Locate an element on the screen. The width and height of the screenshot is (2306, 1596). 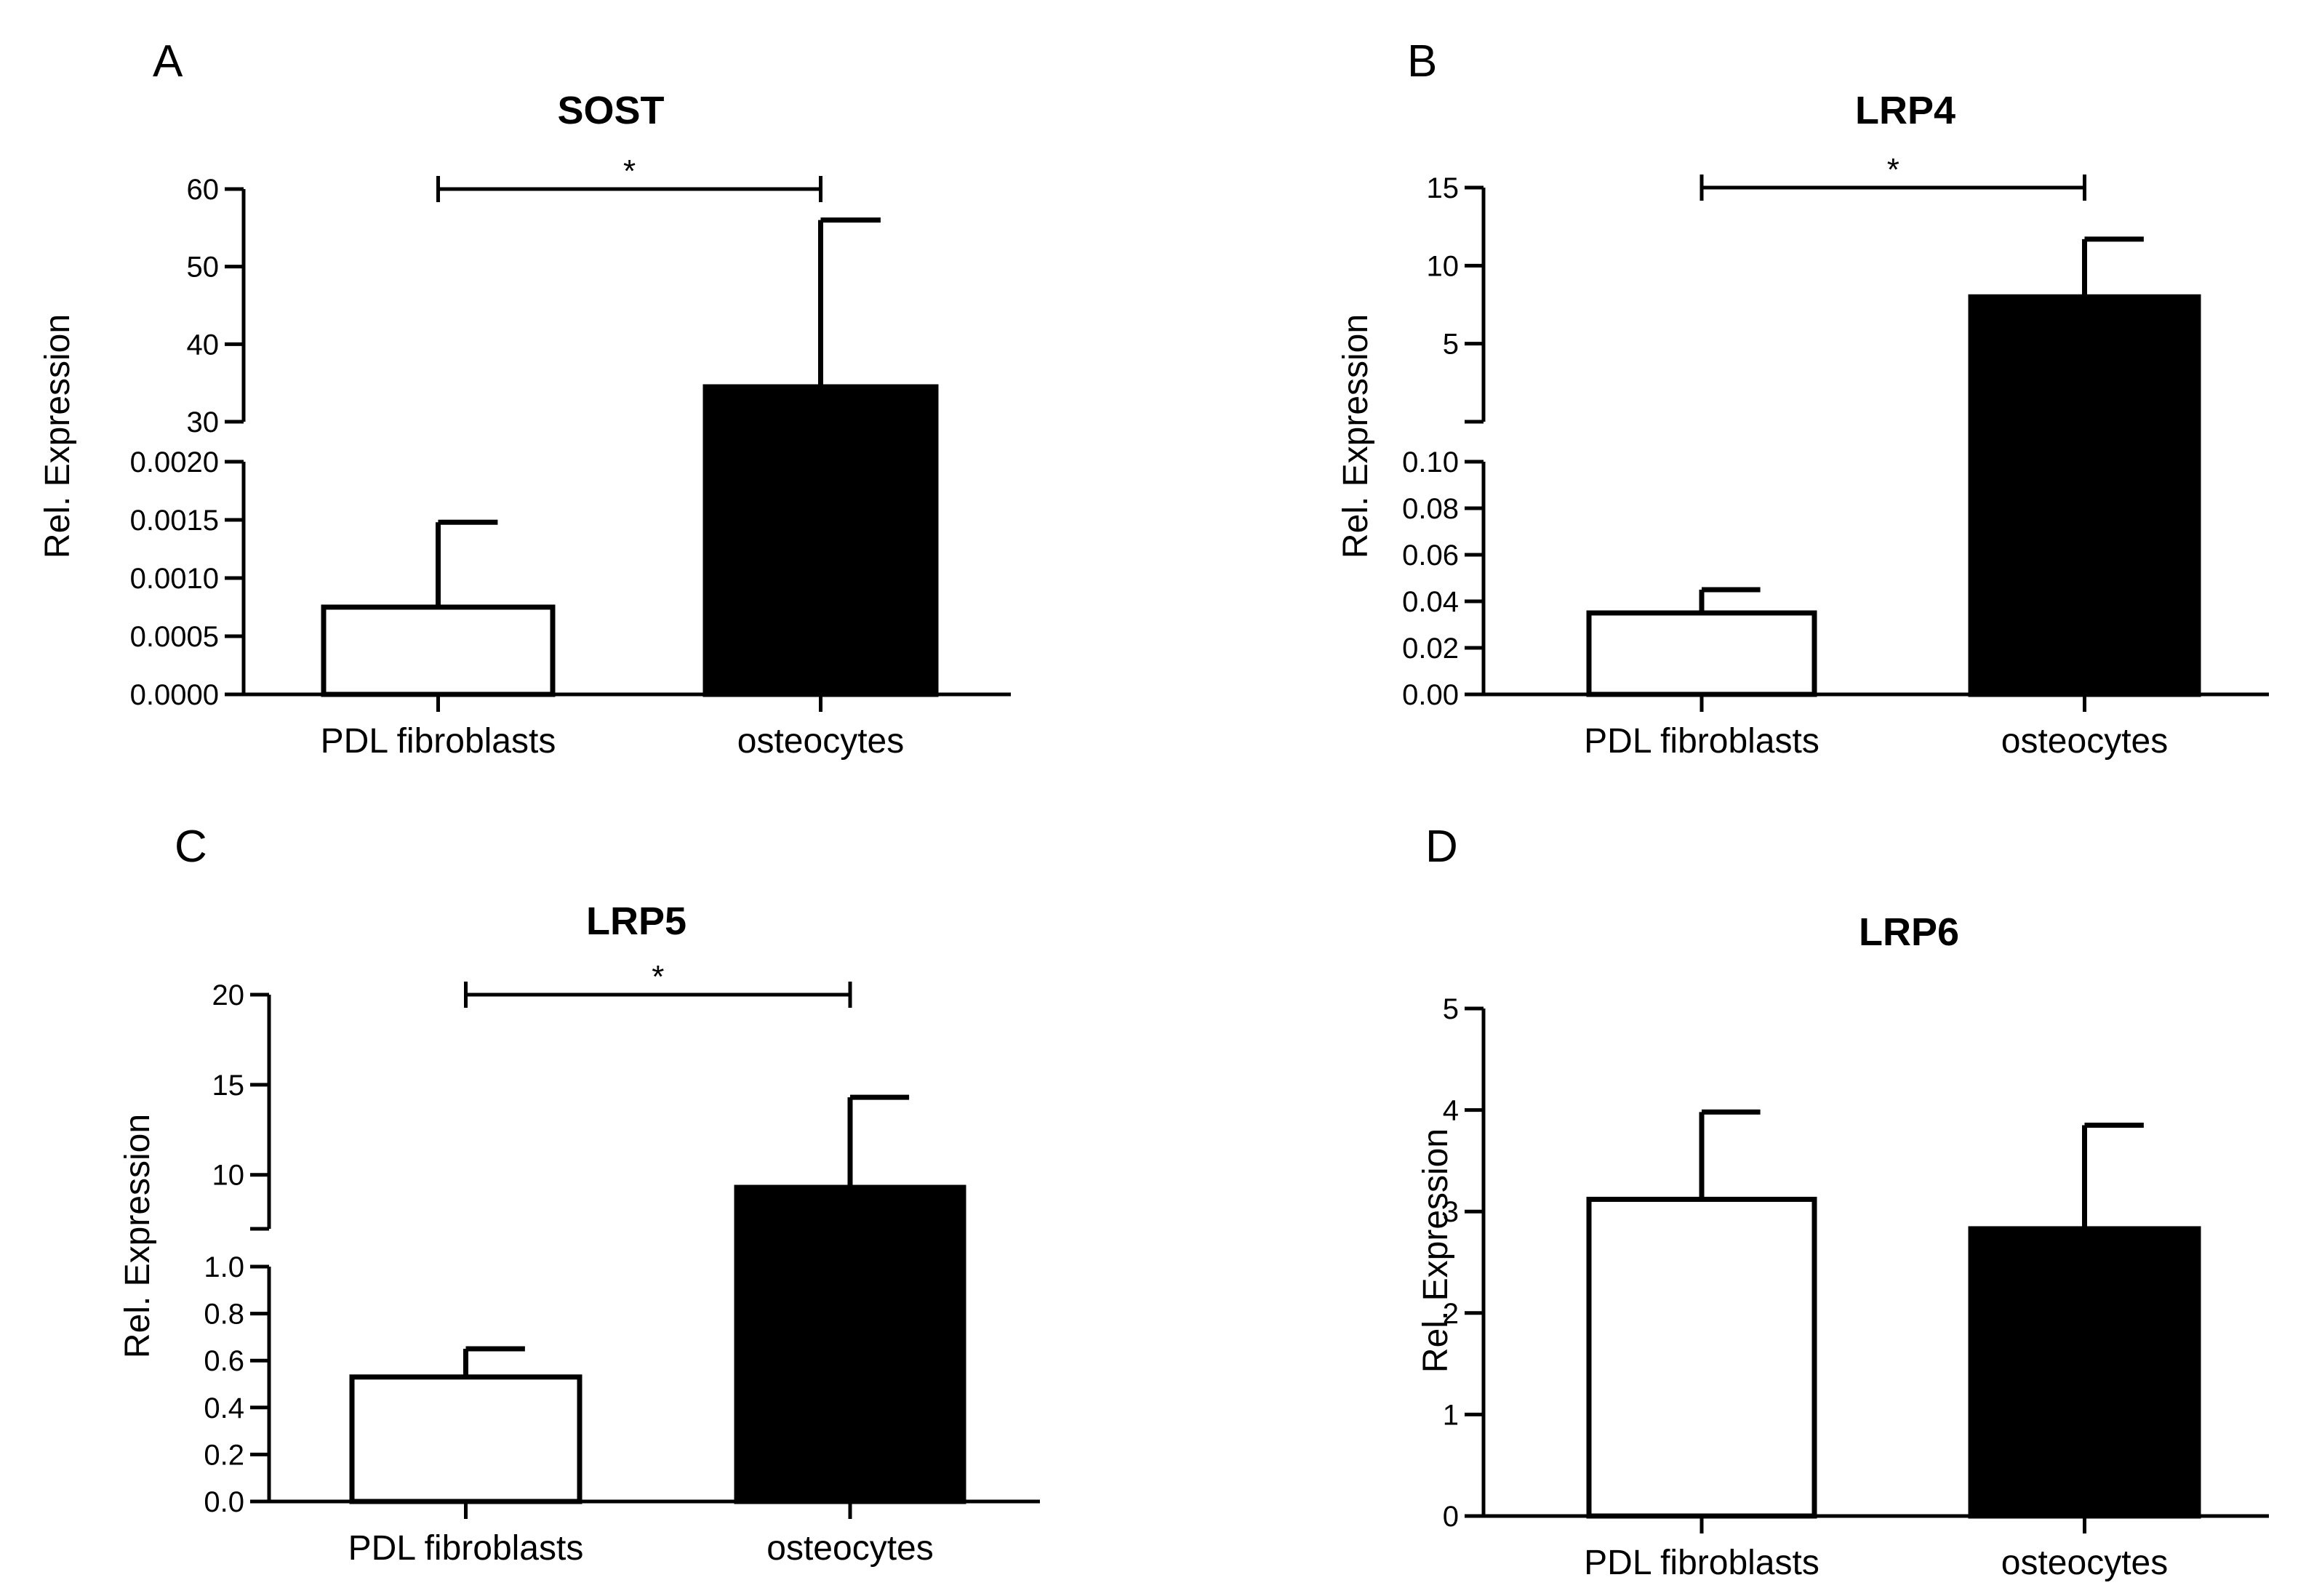
y-tick-label: 20 is located at coordinates (228, 995).